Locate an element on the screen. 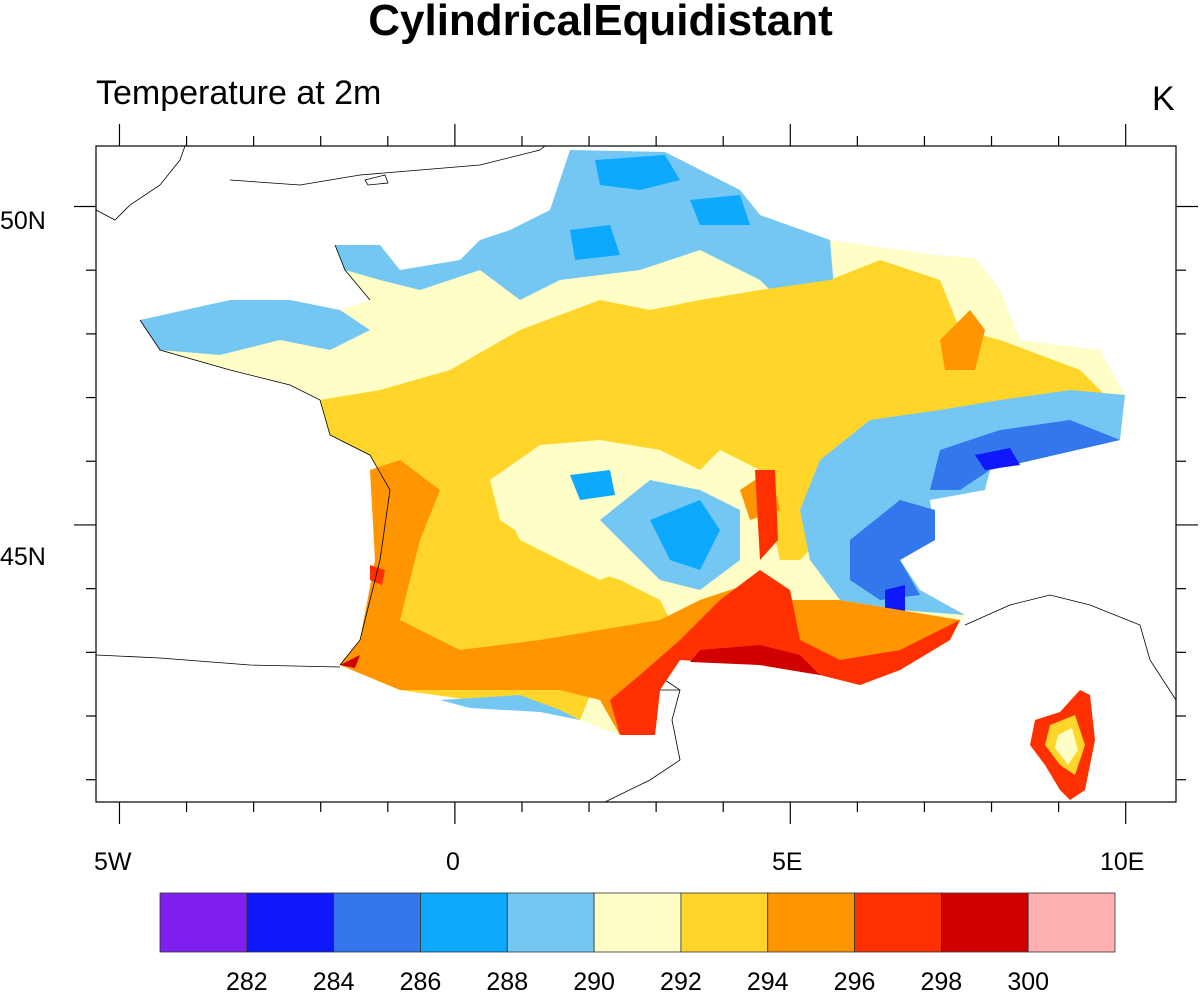 This screenshot has width=1201, height=992. lat-label-50n: 50N is located at coordinates (23, 221).